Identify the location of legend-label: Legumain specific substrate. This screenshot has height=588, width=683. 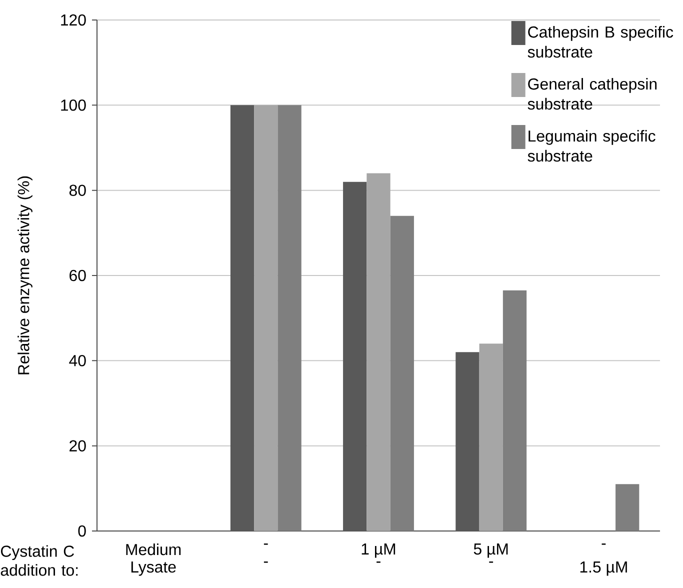
(592, 146).